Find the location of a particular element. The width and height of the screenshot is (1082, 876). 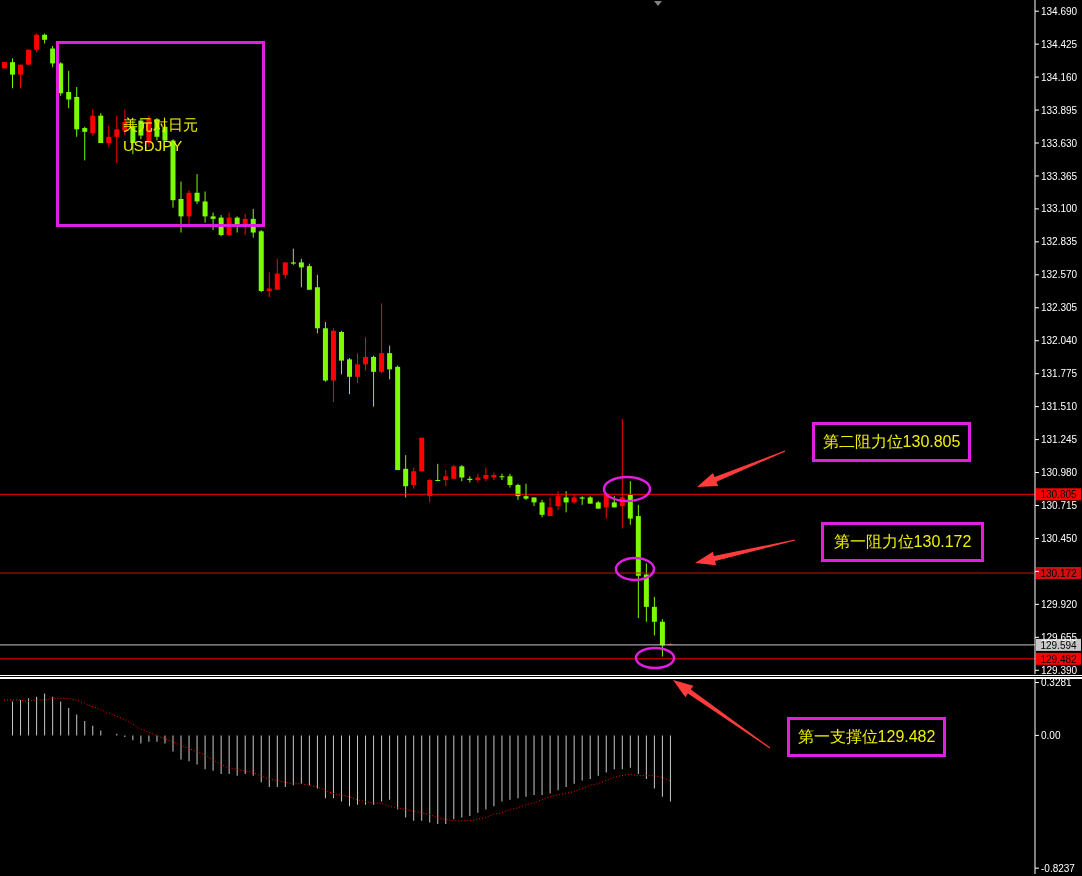

annotation: 第一支撑位129.482 is located at coordinates (866, 737).